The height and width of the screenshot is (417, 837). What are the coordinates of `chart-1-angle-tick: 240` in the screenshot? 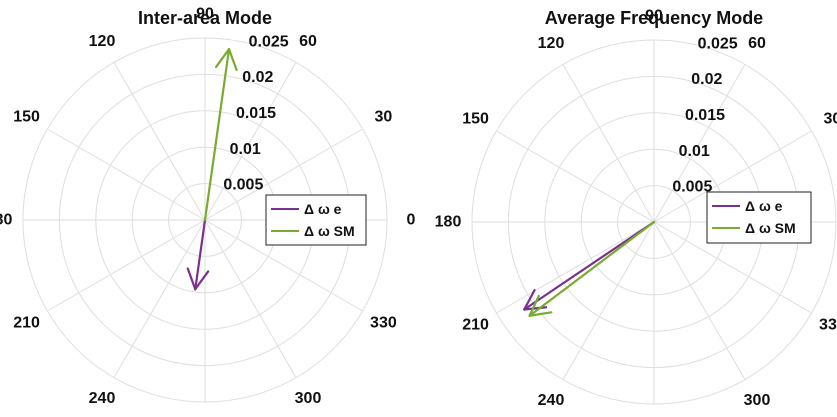 It's located at (102, 398).